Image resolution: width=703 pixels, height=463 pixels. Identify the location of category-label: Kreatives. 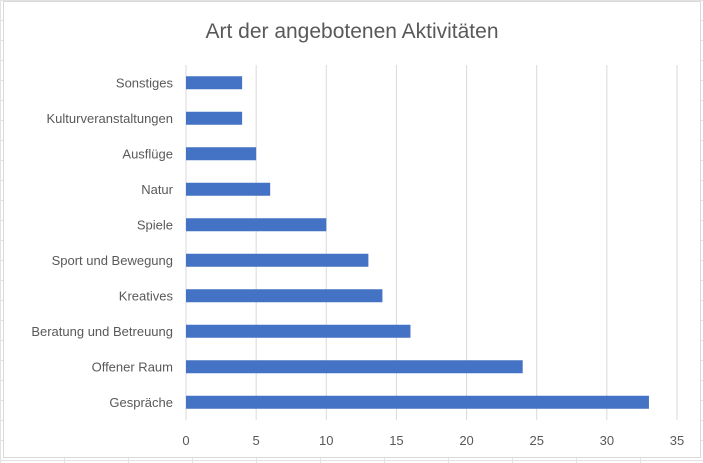
(146, 295).